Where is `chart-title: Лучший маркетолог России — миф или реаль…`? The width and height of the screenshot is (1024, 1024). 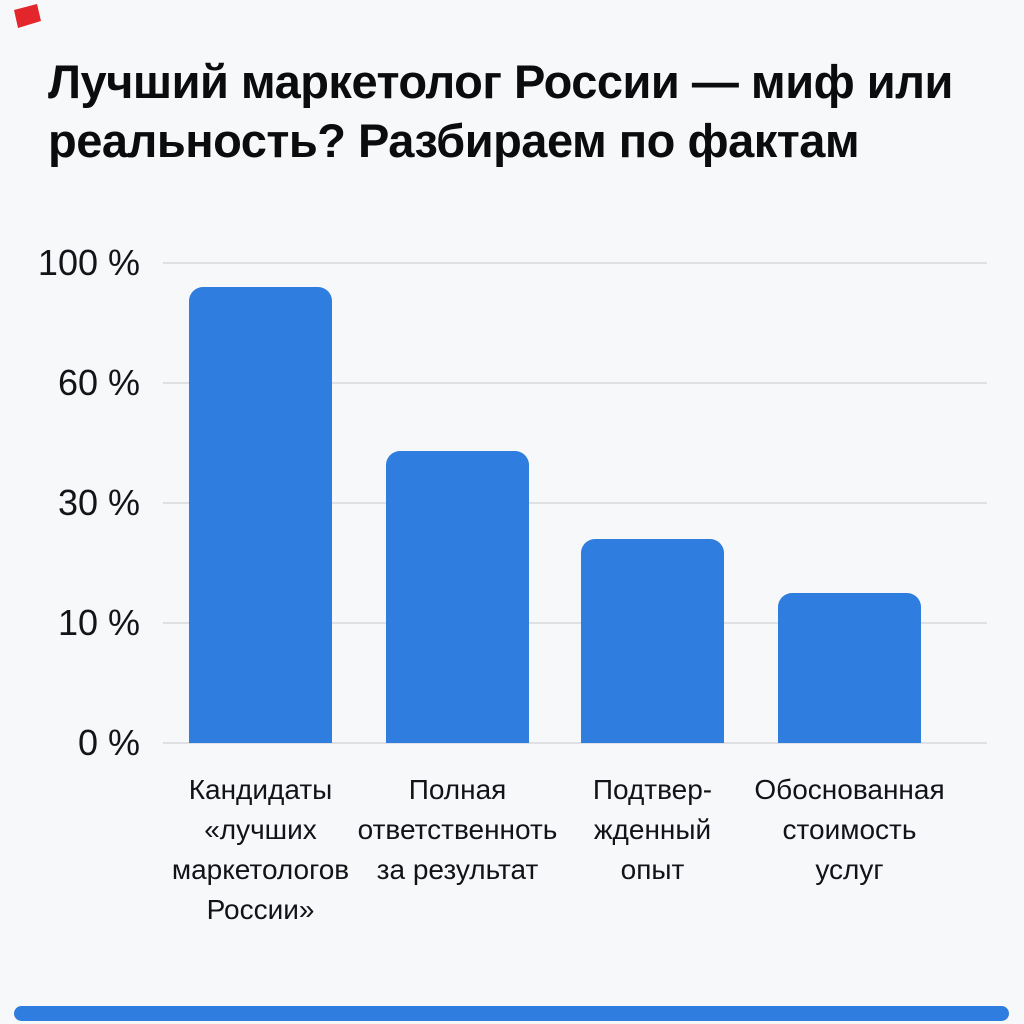 chart-title: Лучший маркетолог России — миф или реаль… is located at coordinates (536, 111).